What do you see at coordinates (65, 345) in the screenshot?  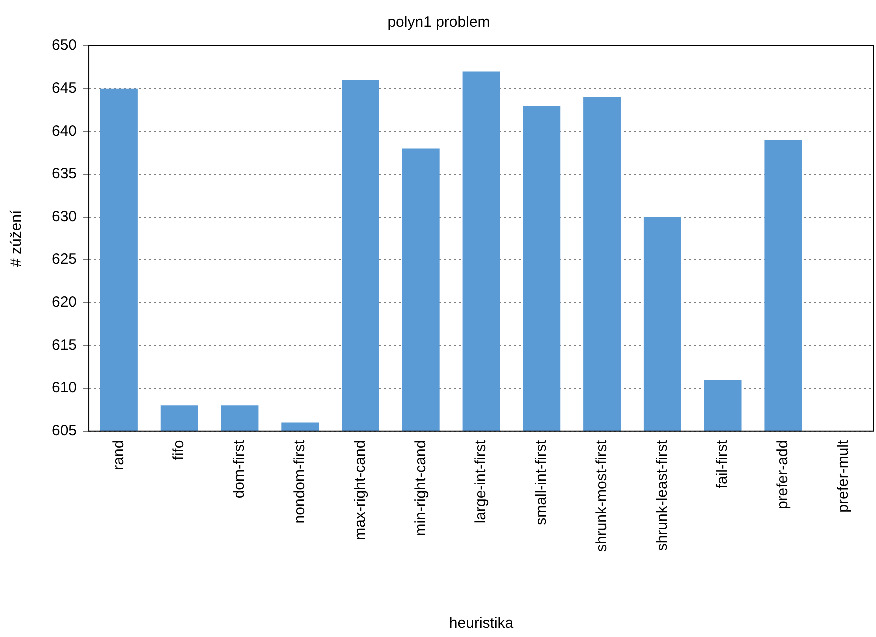 I see `y-tick-label: 615` at bounding box center [65, 345].